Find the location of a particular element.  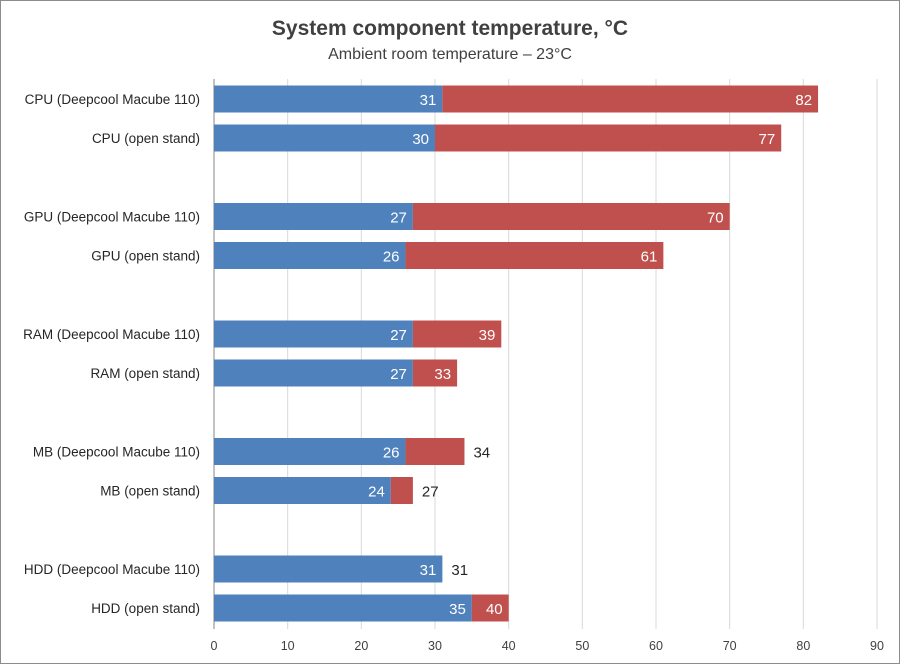

category-label: RAM (Deepcool Macube 110) is located at coordinates (111, 334).